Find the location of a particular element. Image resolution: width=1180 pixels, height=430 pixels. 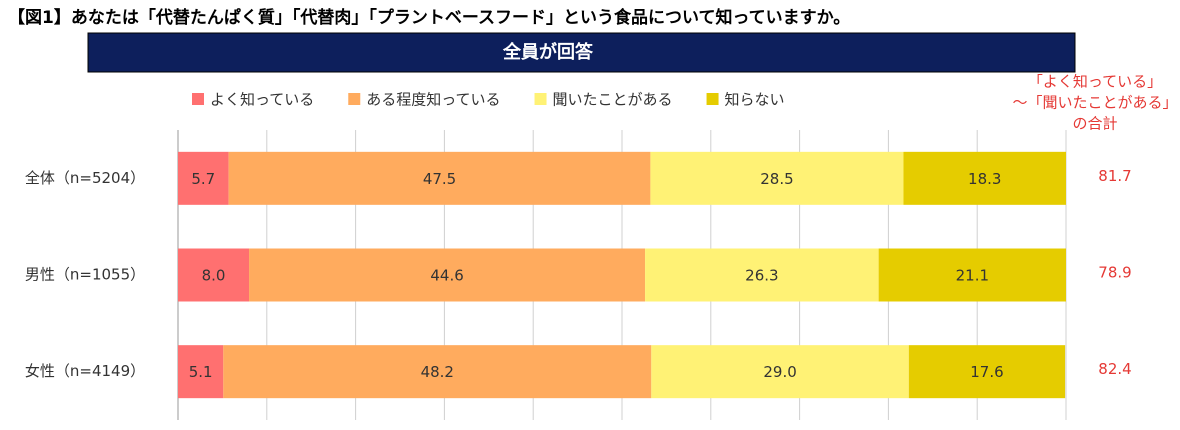

legend-label: よく知っている is located at coordinates (262, 100).